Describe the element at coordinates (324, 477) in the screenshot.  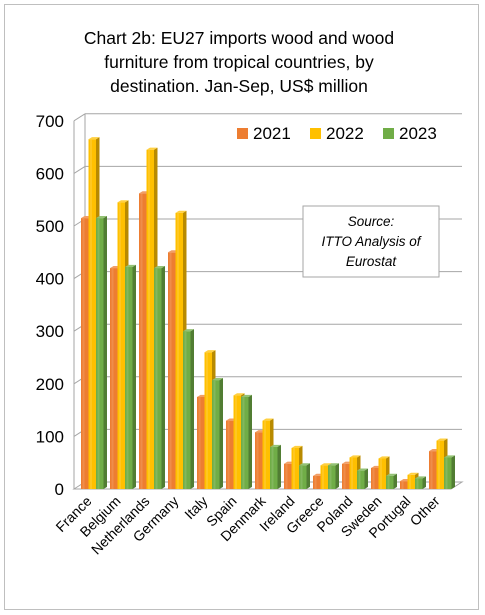
I see `bar-2022-greece` at that location.